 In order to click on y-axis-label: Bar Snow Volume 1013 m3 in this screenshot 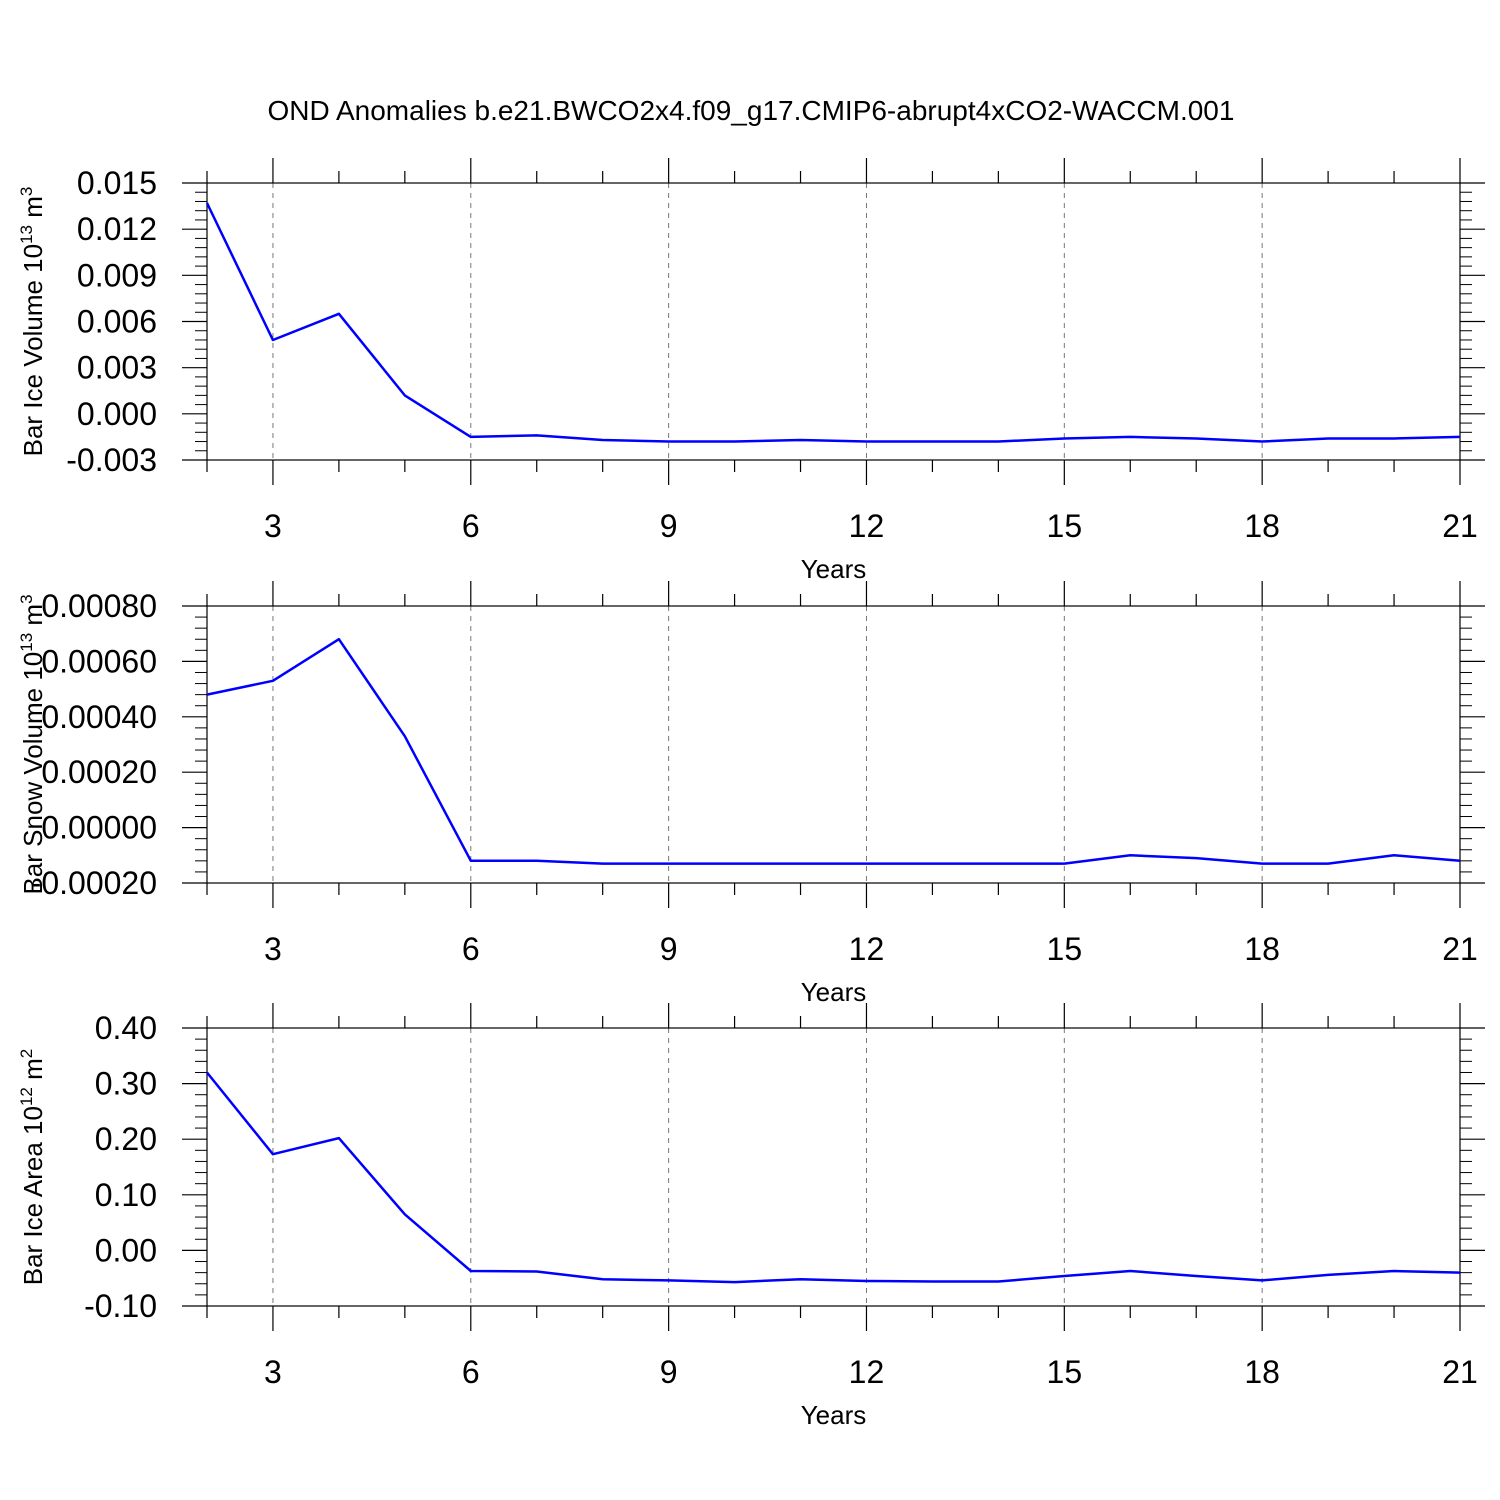, I will do `click(32, 744)`.